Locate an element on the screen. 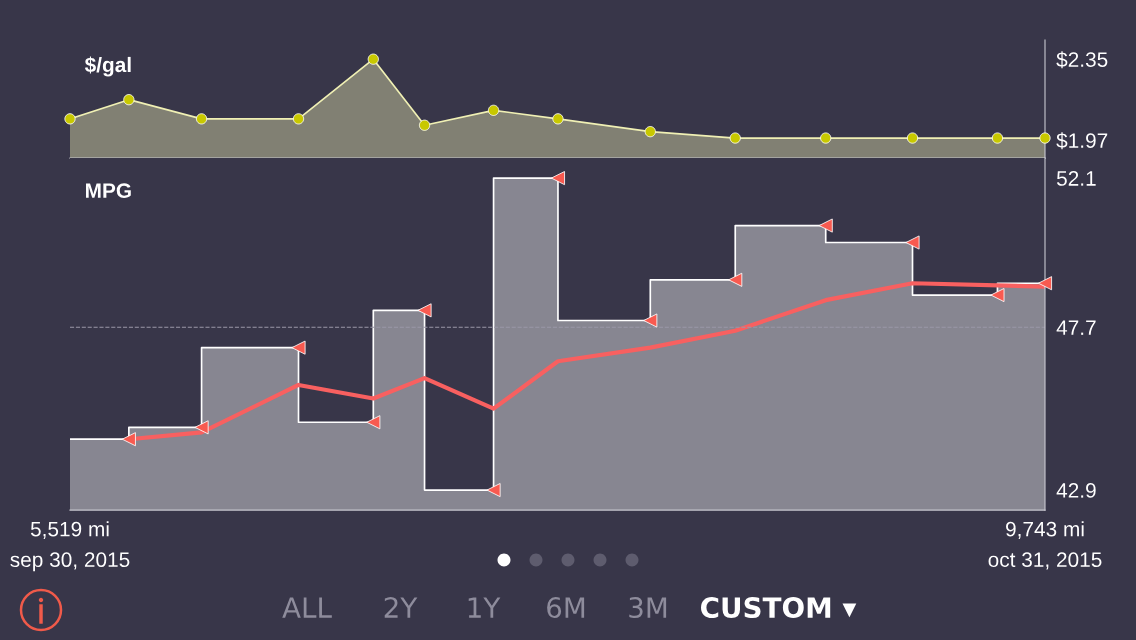 The height and width of the screenshot is (640, 1136). text: 3M is located at coordinates (648, 608).